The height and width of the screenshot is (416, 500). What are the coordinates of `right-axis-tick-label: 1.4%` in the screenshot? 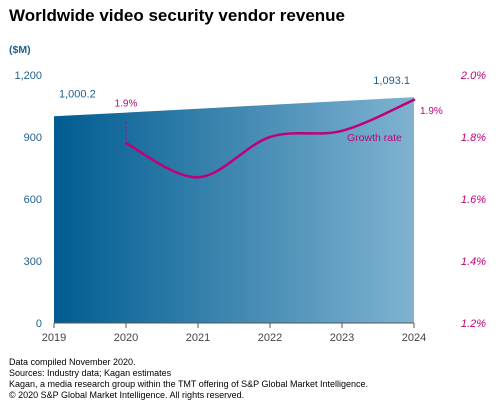 It's located at (473, 262).